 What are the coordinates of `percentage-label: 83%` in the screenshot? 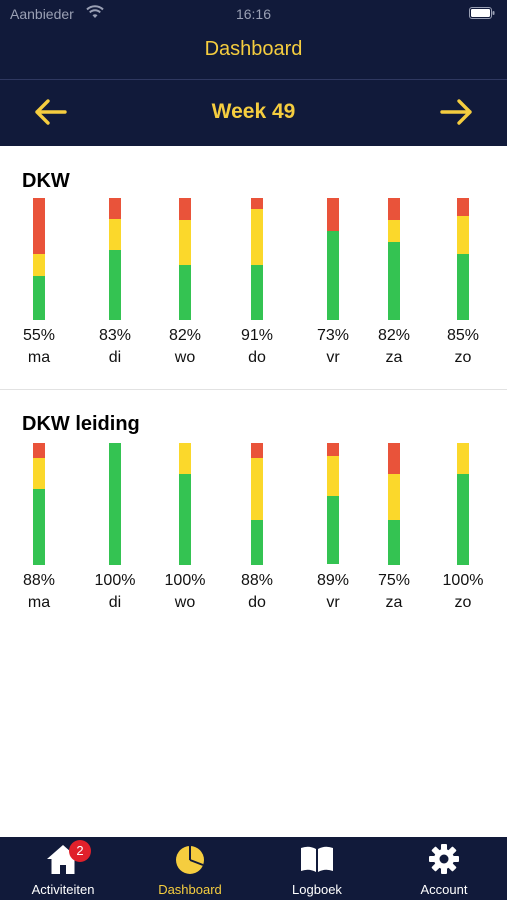 It's located at (115, 335).